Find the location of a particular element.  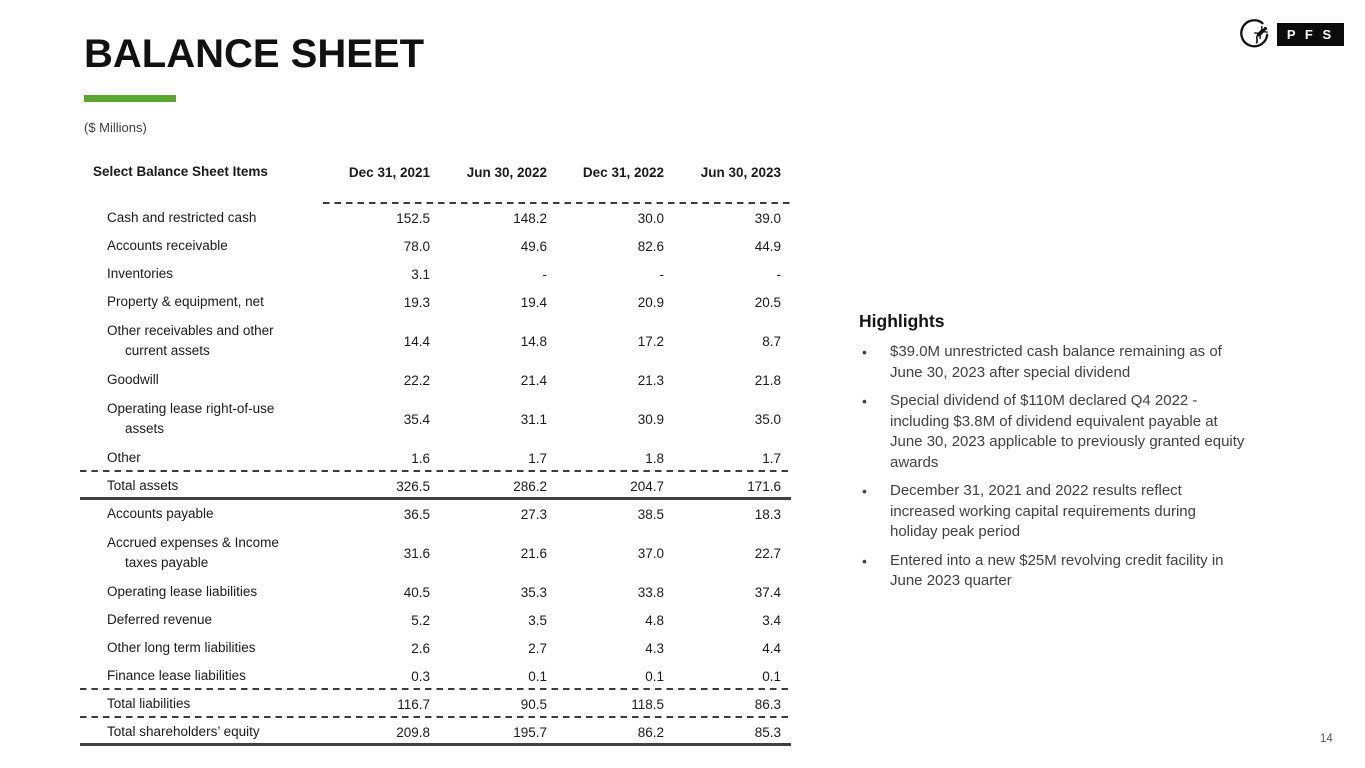

column-header-jun-30-2023: Jun 30, 2023 is located at coordinates (740, 172).